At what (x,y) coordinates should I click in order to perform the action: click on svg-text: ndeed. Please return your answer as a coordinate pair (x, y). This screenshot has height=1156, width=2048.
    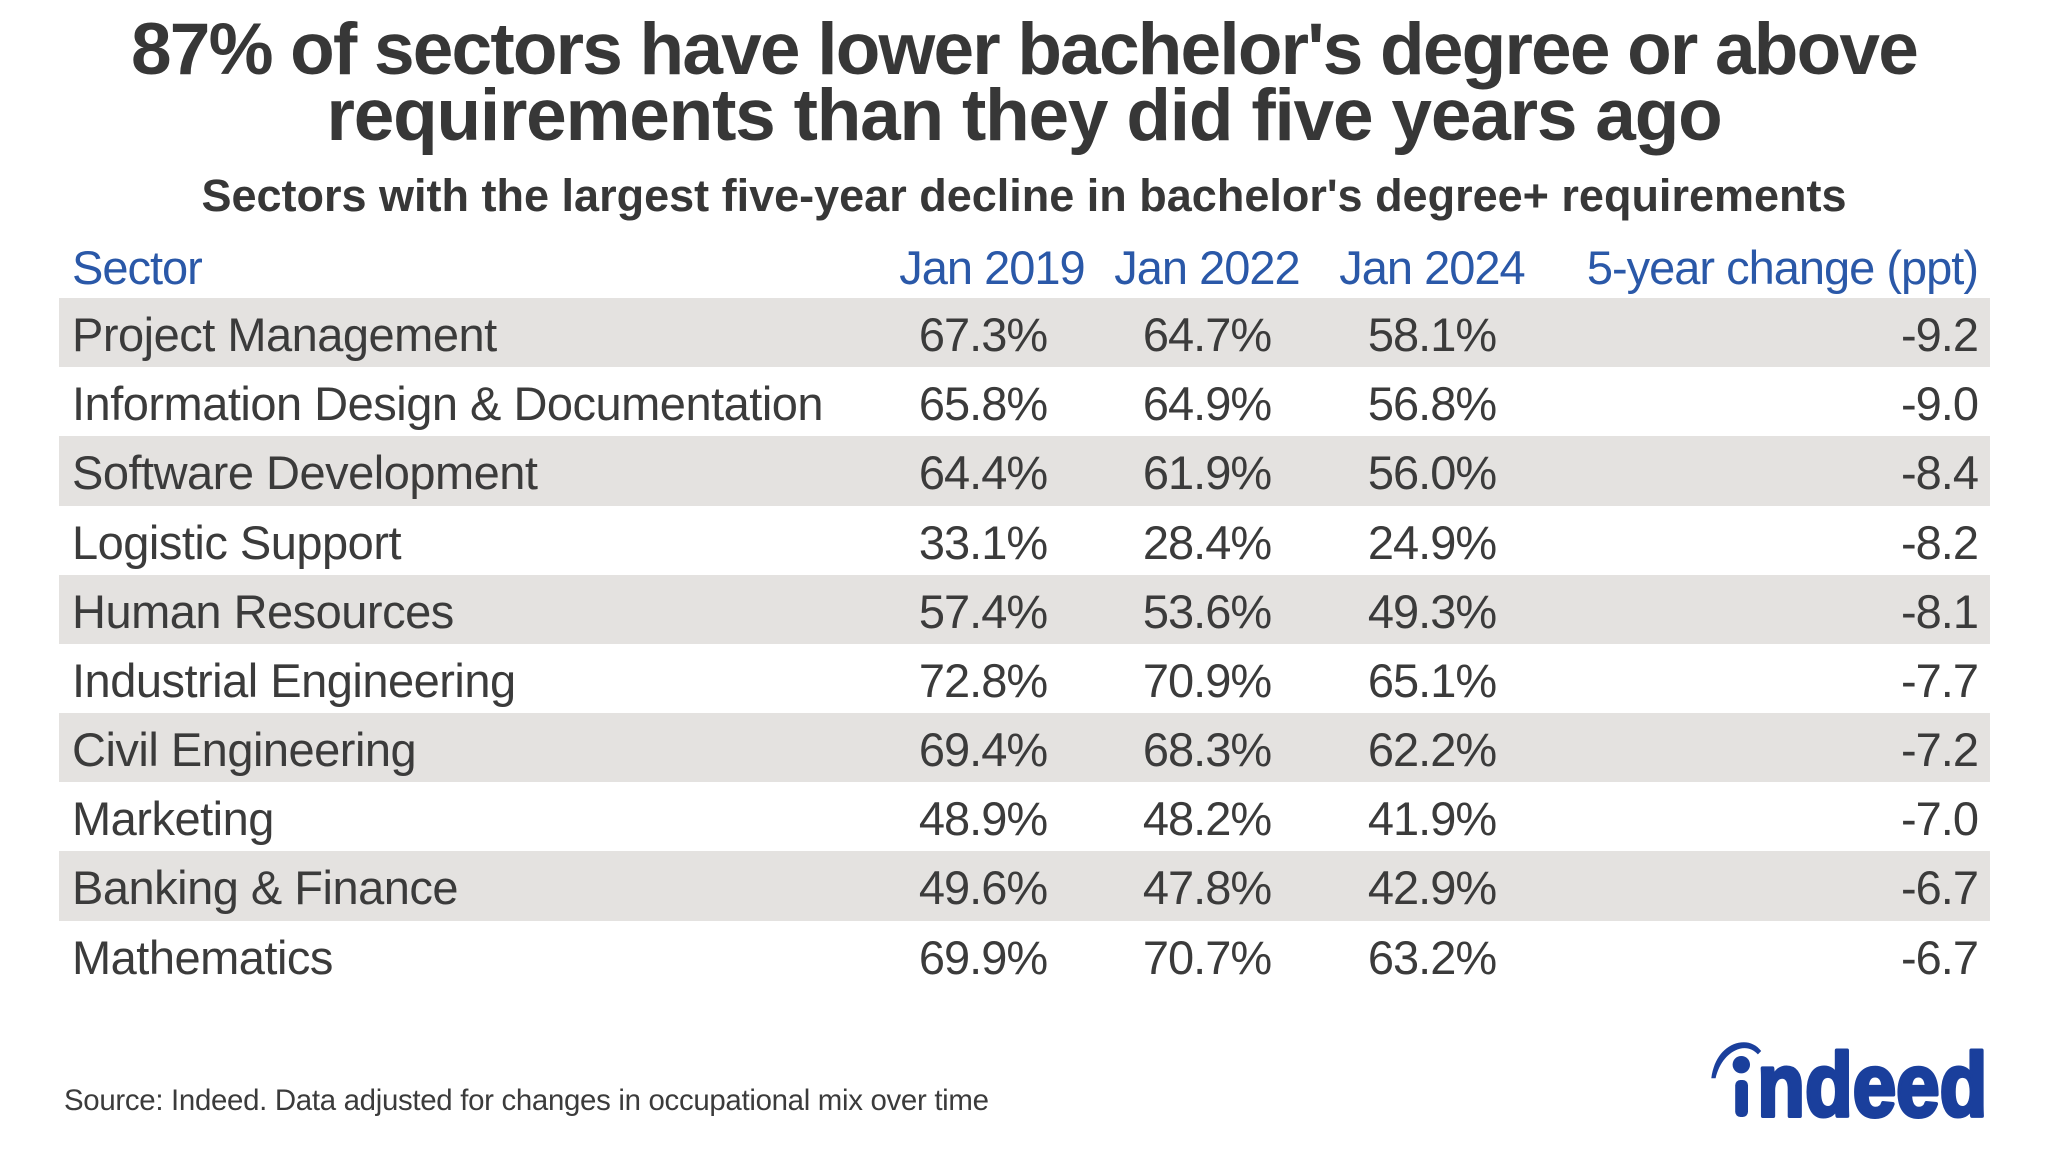
    Looking at the image, I should click on (1872, 1083).